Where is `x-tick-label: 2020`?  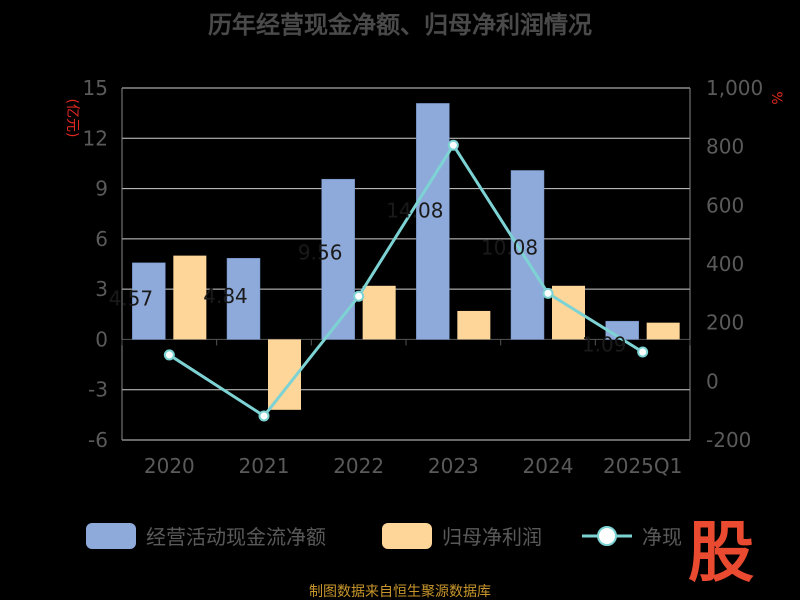 x-tick-label: 2020 is located at coordinates (169, 466).